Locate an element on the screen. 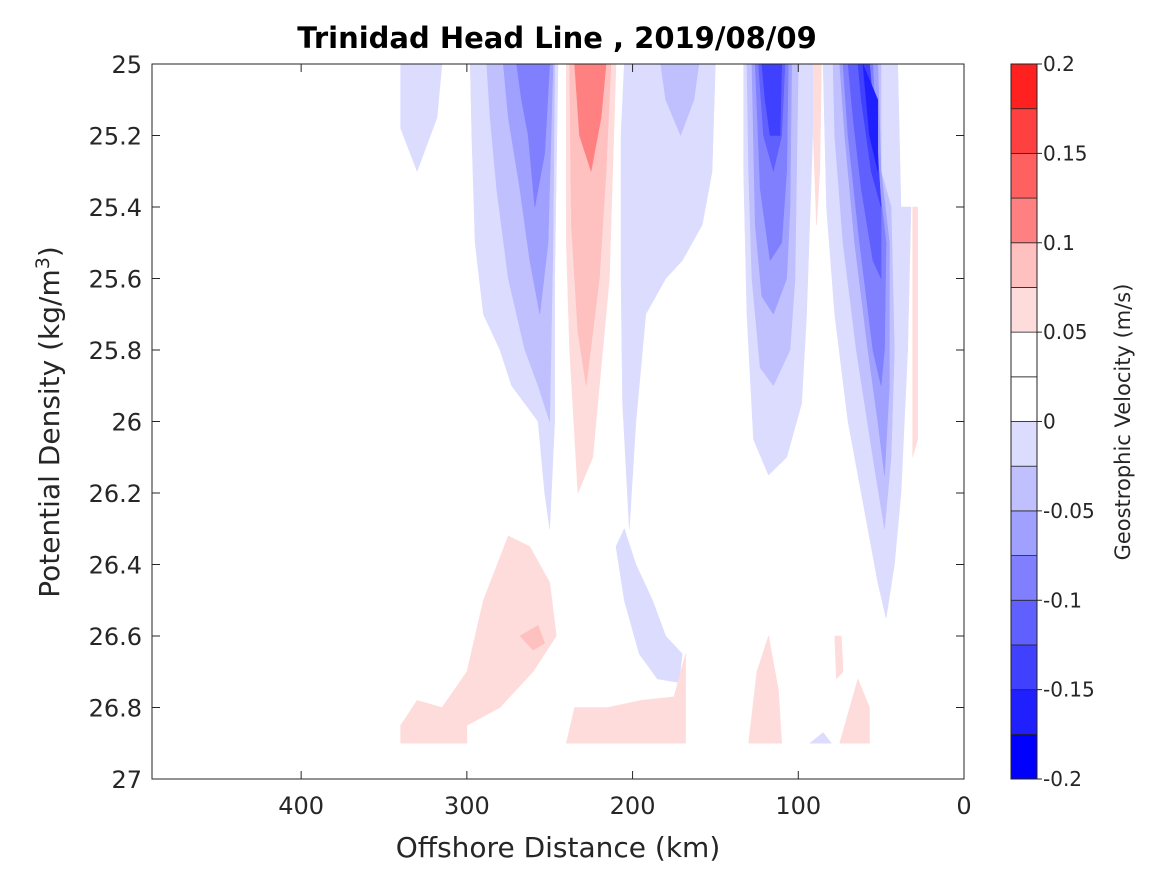  y-tick-label: 25.6 is located at coordinates (115, 280).